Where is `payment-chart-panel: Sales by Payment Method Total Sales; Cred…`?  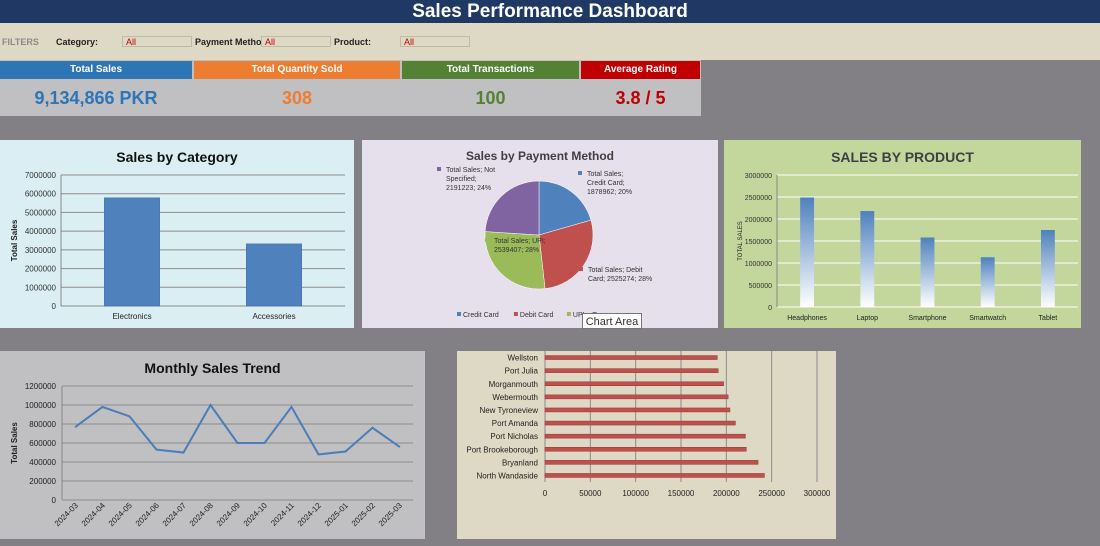 payment-chart-panel: Sales by Payment Method Total Sales; Cred… is located at coordinates (540, 234).